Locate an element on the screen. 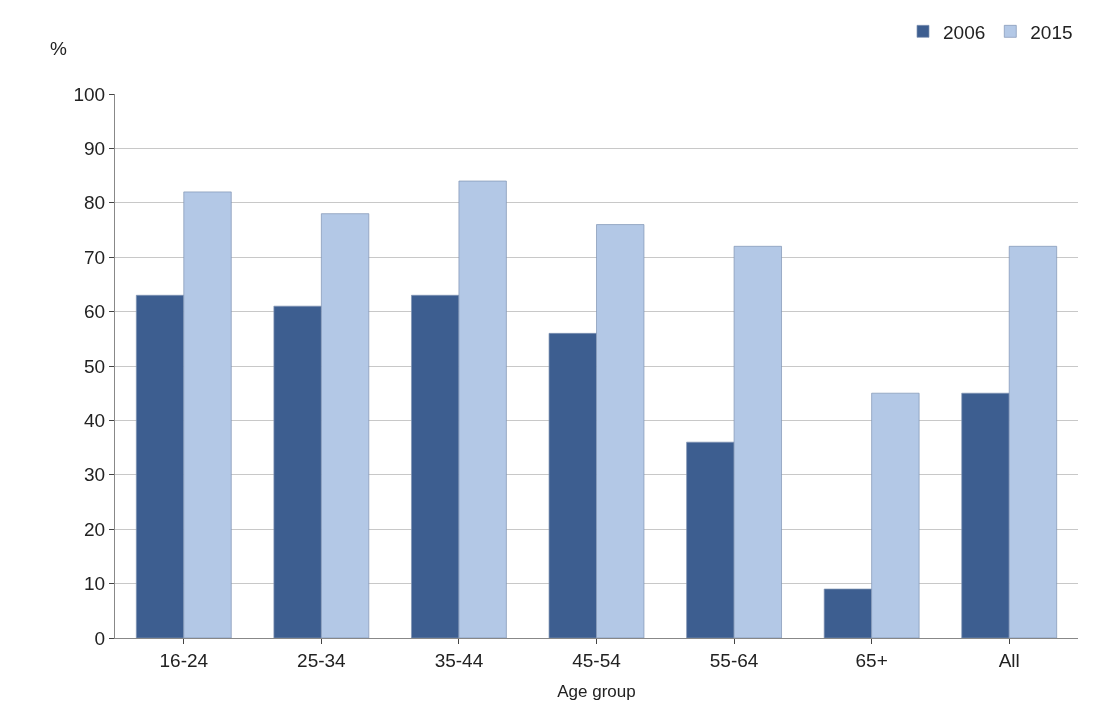  x-axis-title: Age group is located at coordinates (596, 692).